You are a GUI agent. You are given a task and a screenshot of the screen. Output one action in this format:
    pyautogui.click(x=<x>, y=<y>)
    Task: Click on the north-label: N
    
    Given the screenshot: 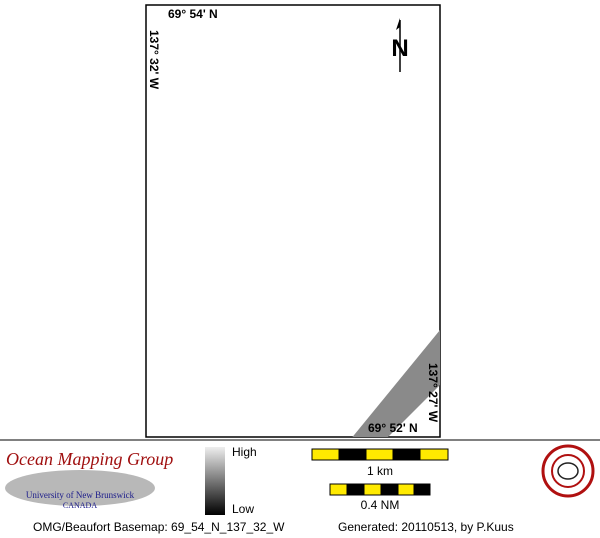 What is the action you would take?
    pyautogui.click(x=399, y=48)
    